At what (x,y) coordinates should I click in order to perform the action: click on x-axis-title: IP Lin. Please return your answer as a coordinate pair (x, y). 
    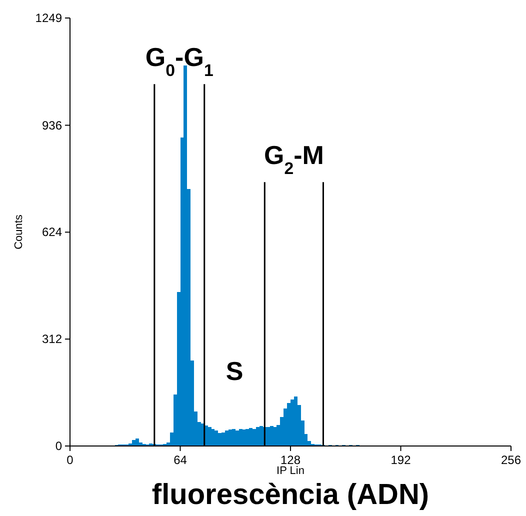
    Looking at the image, I should click on (290, 471).